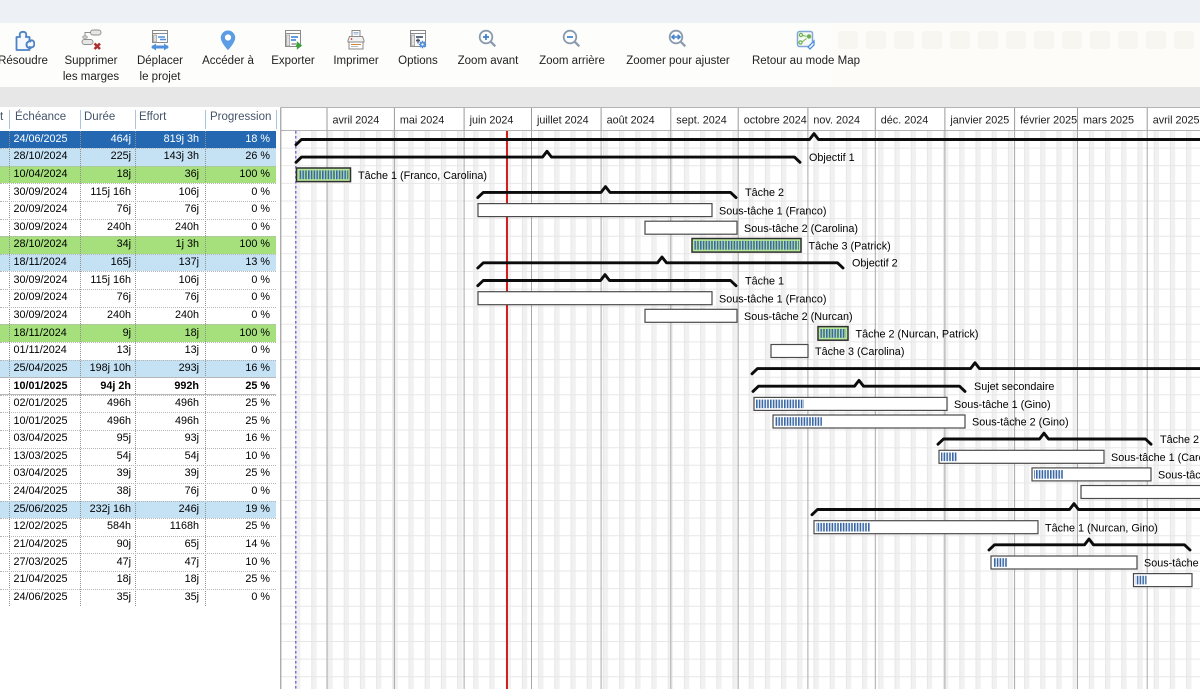 The width and height of the screenshot is (1200, 689). I want to click on svg-text: mars 2025, so click(1108, 121).